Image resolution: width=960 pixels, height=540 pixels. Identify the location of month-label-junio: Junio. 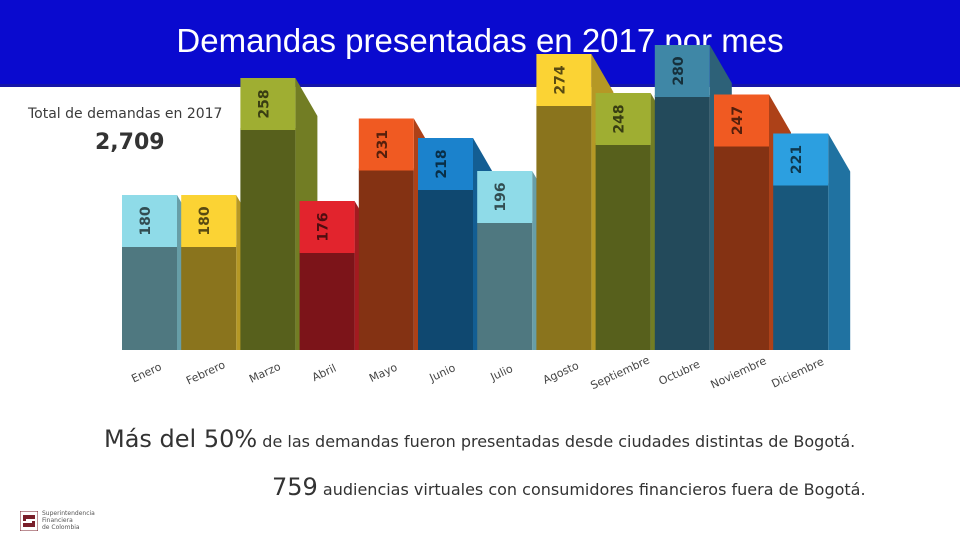
(442, 373).